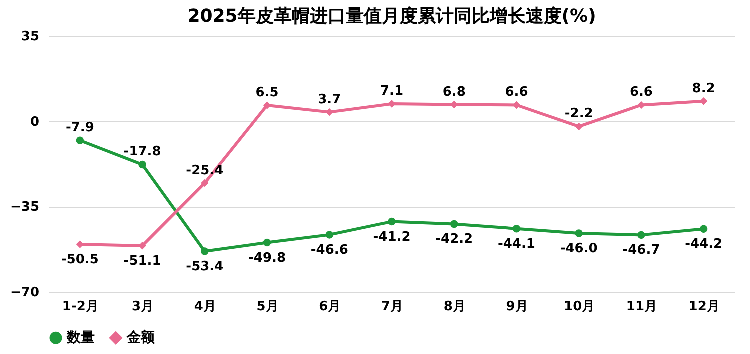  What do you see at coordinates (267, 307) in the screenshot?
I see `x-tick-label: 5月` at bounding box center [267, 307].